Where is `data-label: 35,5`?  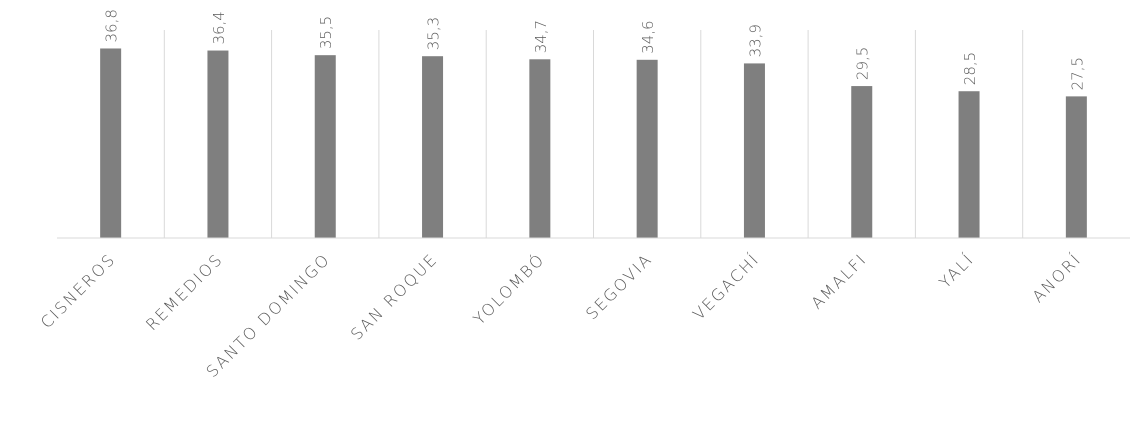 data-label: 35,5 is located at coordinates (326, 32).